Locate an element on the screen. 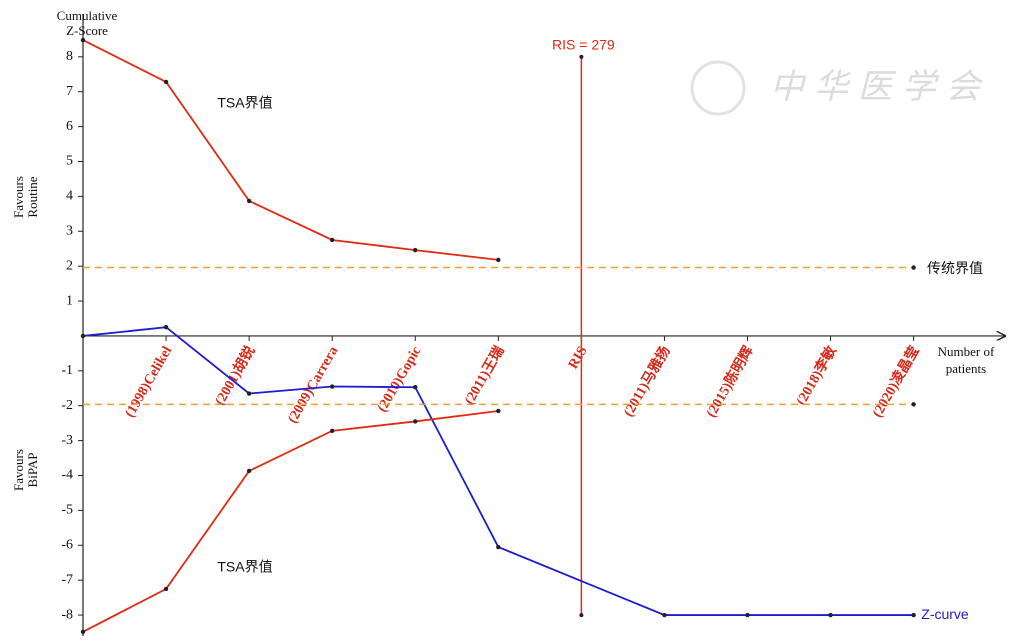 This screenshot has width=1027, height=641. y-tick-label: 8 is located at coordinates (69, 56).